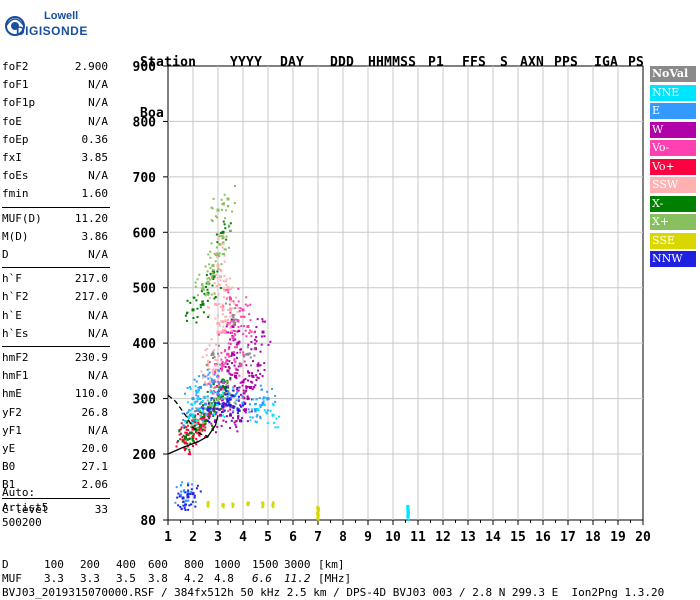  What do you see at coordinates (15, 85) in the screenshot?
I see `param-name: foF1` at bounding box center [15, 85].